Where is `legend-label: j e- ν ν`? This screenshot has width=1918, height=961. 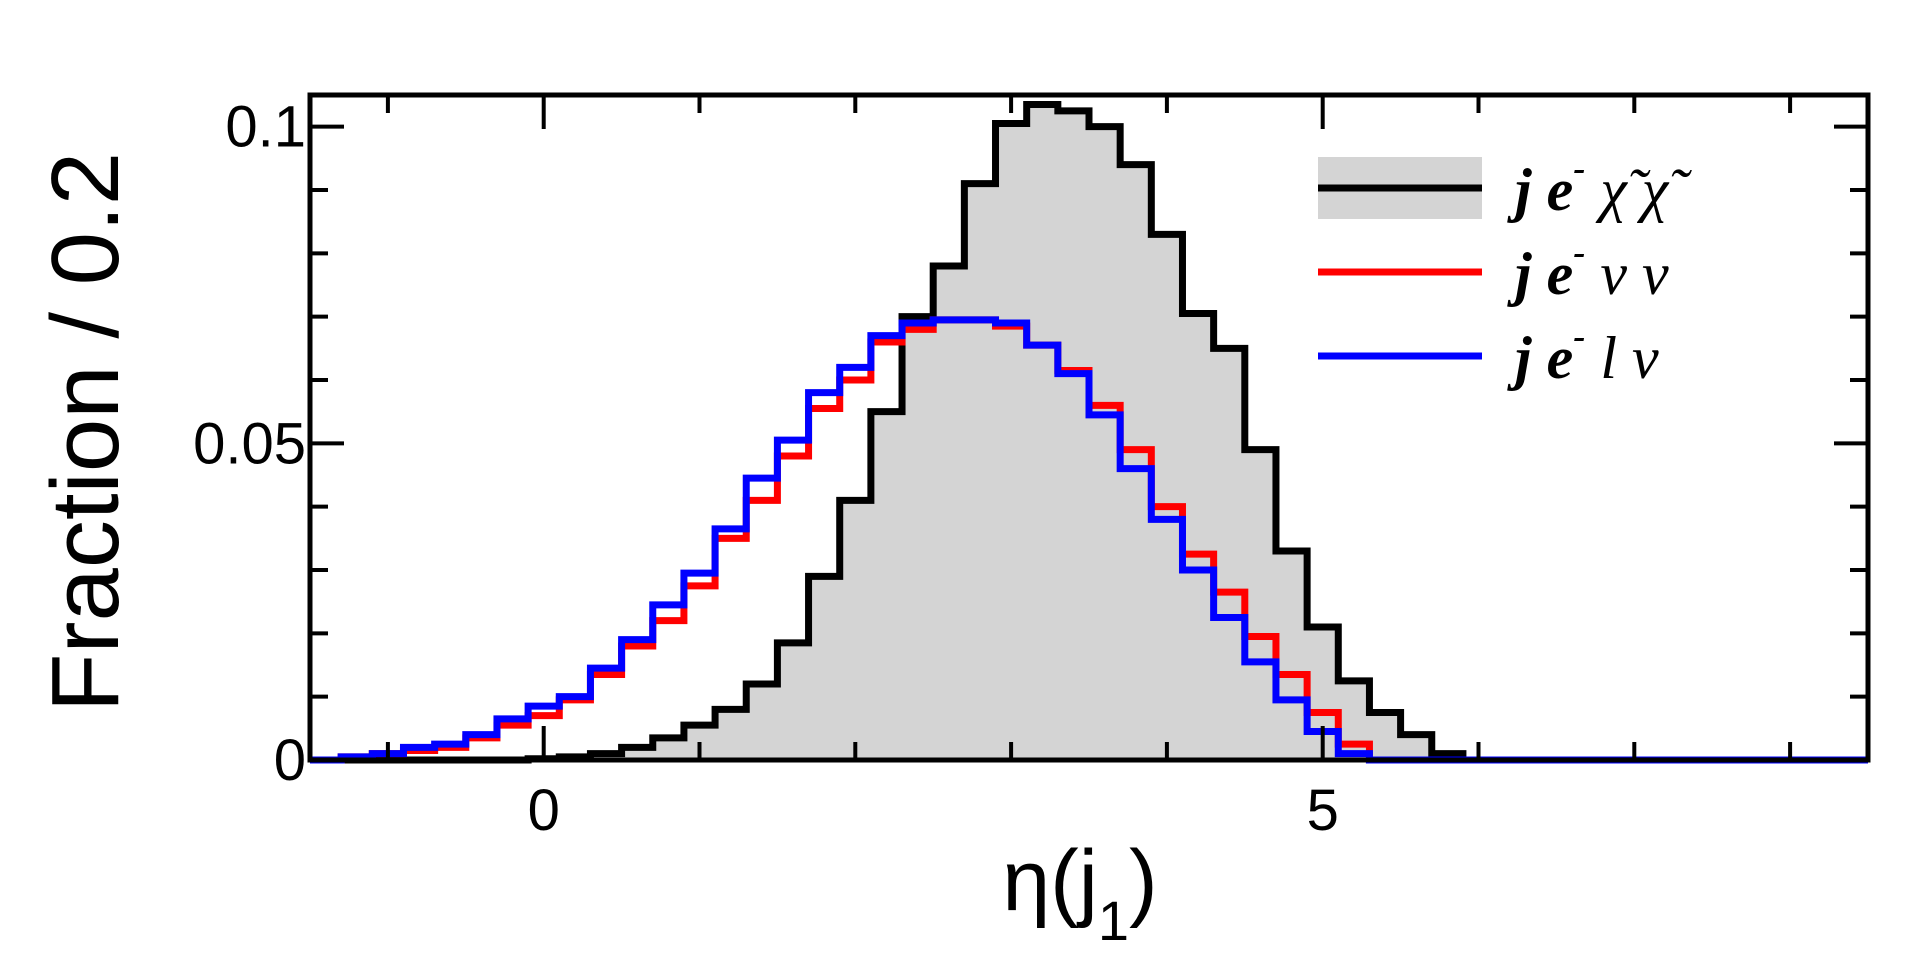 legend-label: j e- ν ν is located at coordinates (1588, 269).